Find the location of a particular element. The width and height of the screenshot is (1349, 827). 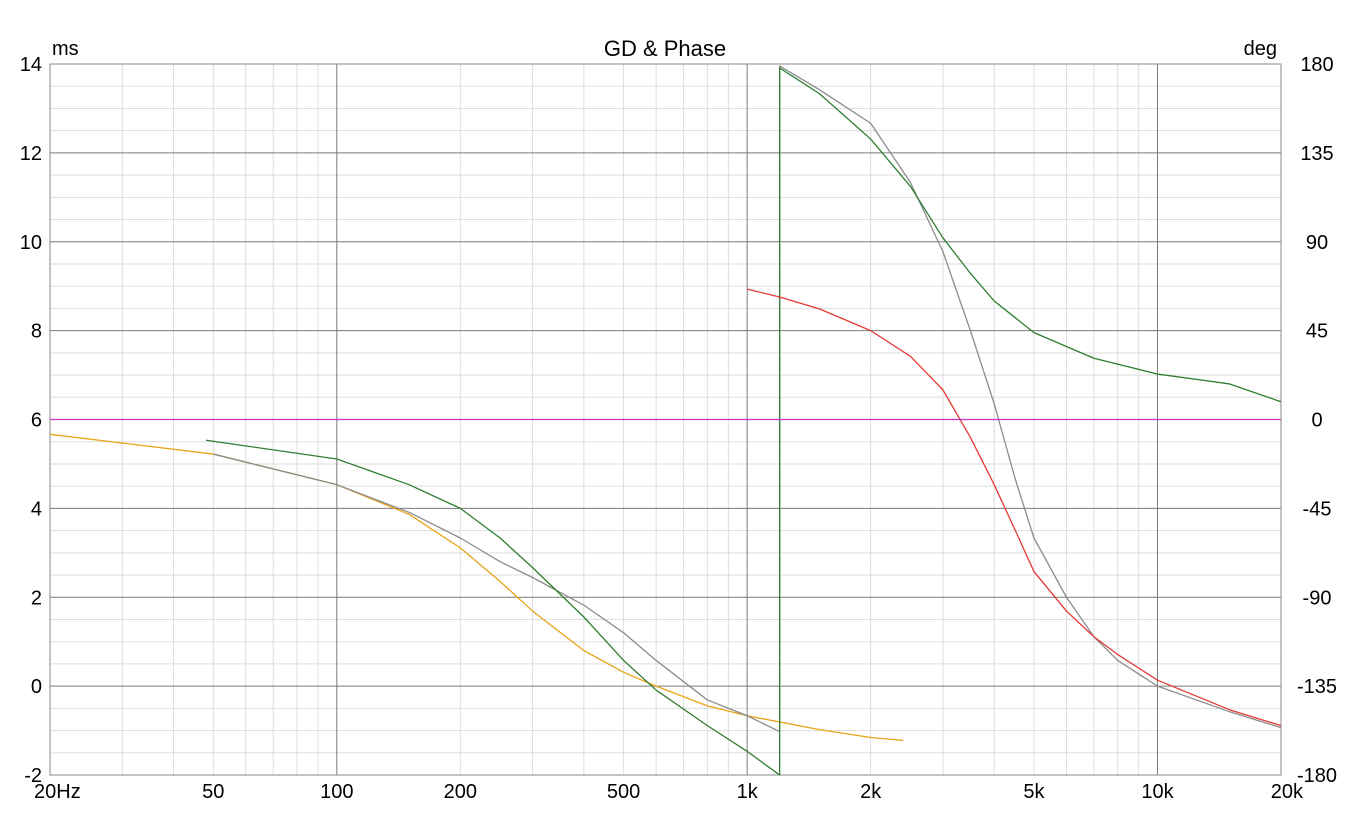

x-tick-label: 20Hz is located at coordinates (57, 792).